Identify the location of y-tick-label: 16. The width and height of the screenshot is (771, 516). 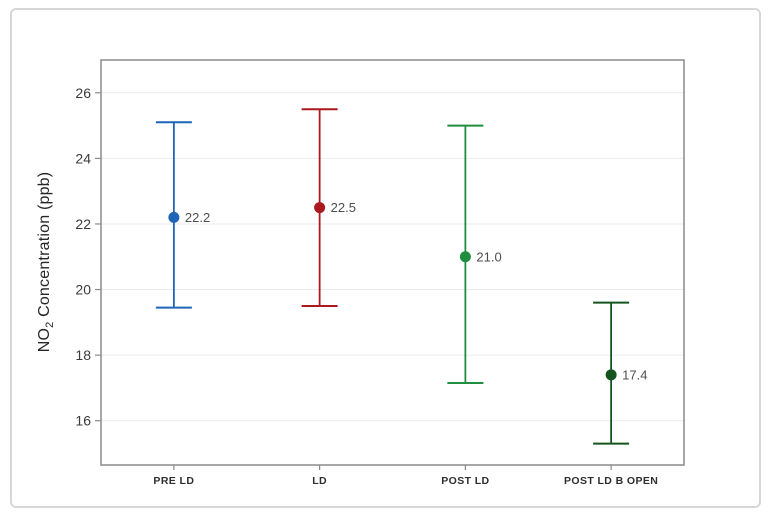
(83, 421).